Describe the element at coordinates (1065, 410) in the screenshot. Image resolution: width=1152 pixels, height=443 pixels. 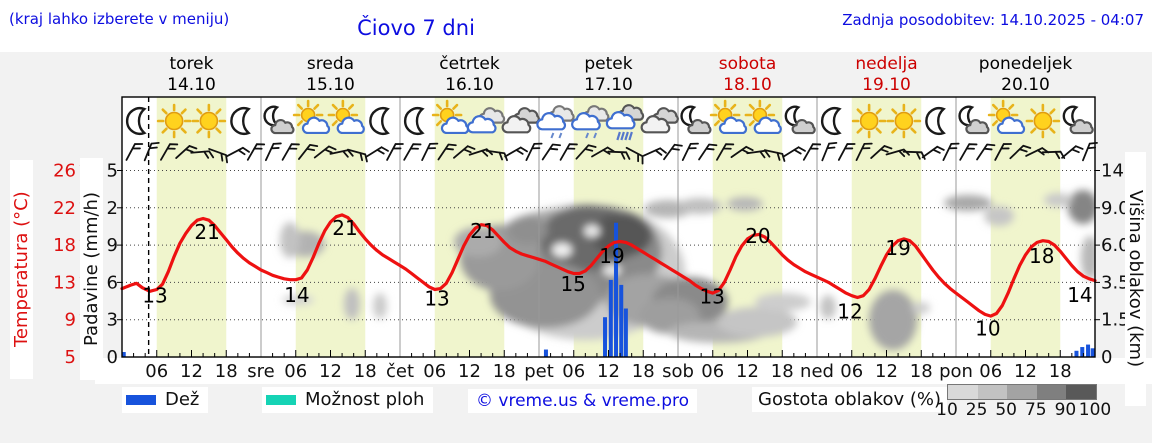
I see `density-tick-label: 90` at that location.